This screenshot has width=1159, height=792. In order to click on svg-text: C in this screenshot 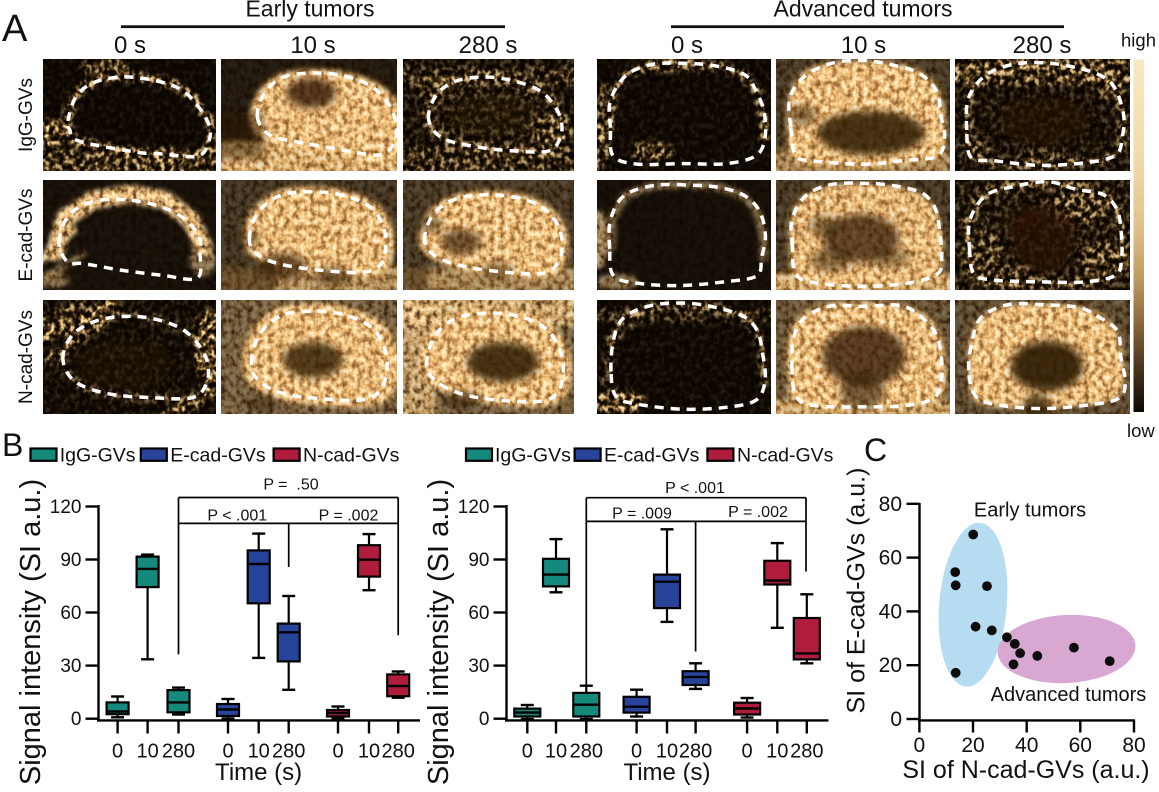, I will do `click(875, 450)`.